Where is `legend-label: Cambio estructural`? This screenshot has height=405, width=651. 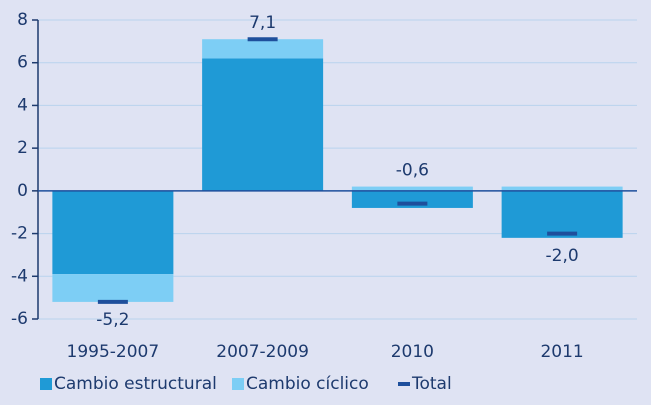
legend-label: Cambio estructural is located at coordinates (135, 384).